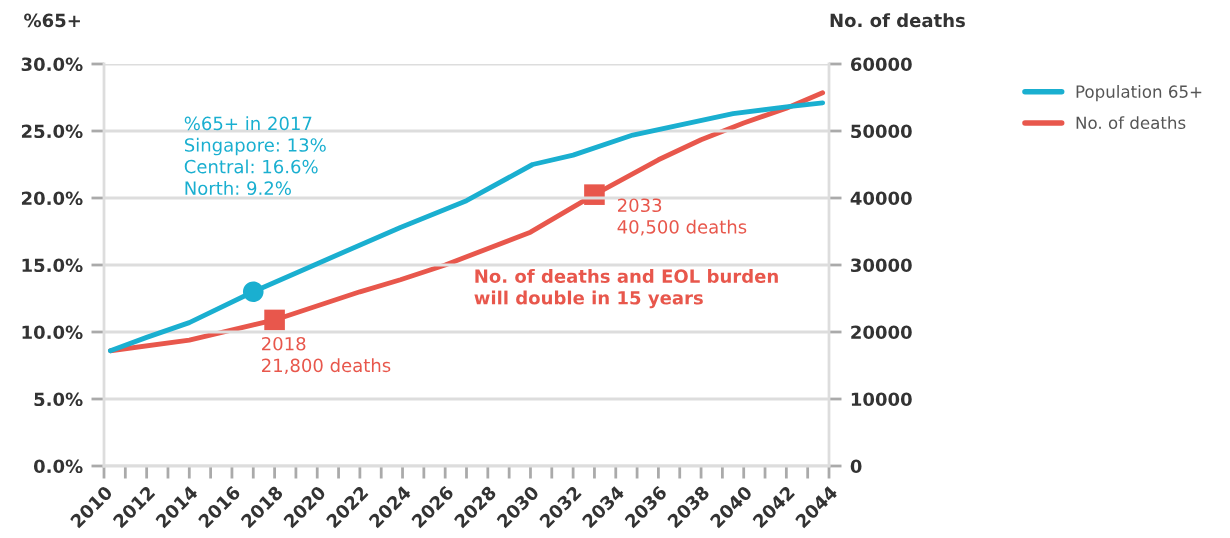 This screenshot has width=1230, height=538. I want to click on annotation: %65+ in 2017 Singapore: 13% Central: 16.6% North: 9.2%, so click(255, 156).